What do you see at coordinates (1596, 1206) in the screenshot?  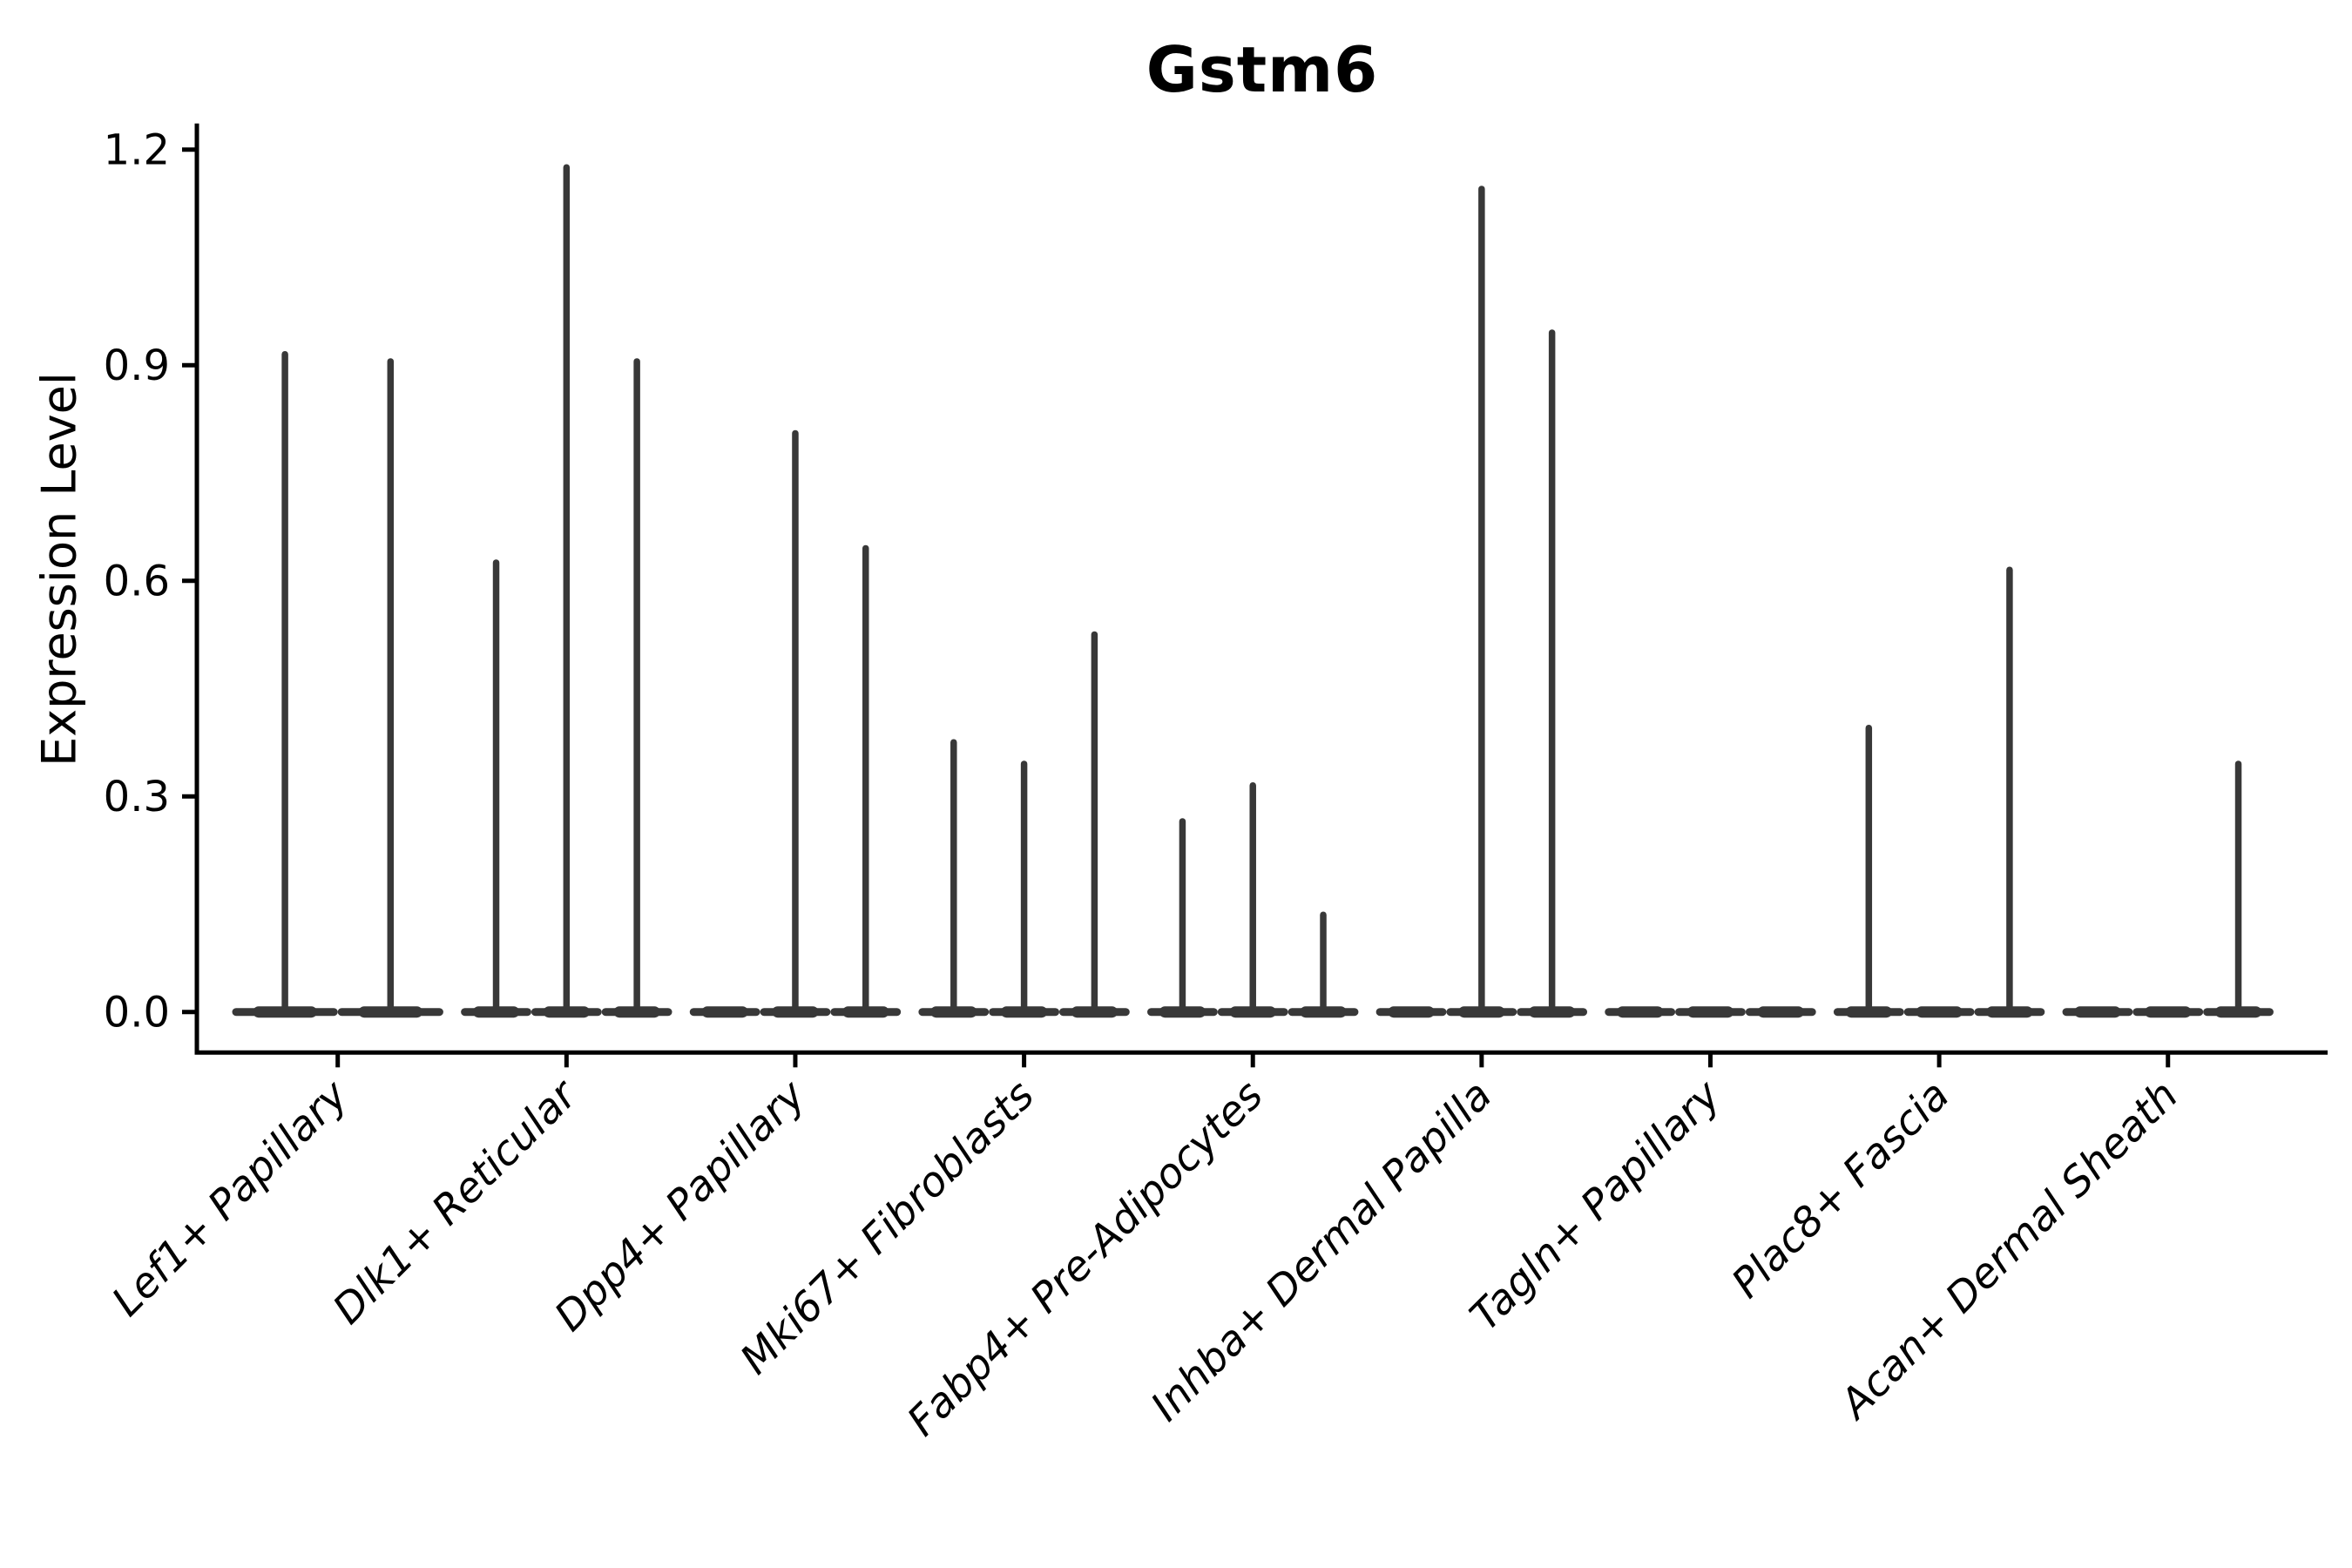 I see `x-tick-label-7: Tagln+ Papillary` at bounding box center [1596, 1206].